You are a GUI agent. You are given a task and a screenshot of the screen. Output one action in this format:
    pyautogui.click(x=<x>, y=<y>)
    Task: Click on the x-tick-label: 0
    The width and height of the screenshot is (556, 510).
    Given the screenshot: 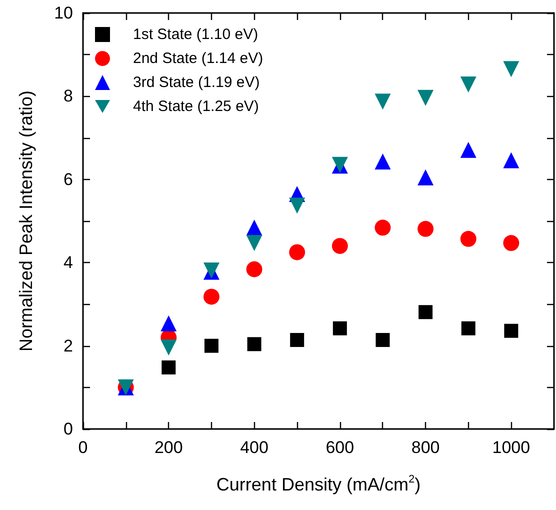 What is the action you would take?
    pyautogui.click(x=83, y=447)
    